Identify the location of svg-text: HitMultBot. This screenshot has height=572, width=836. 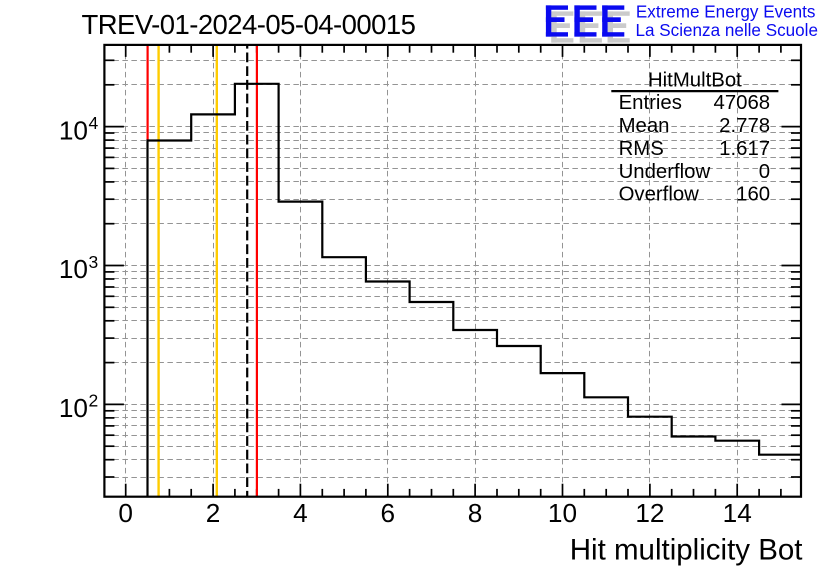
(695, 81).